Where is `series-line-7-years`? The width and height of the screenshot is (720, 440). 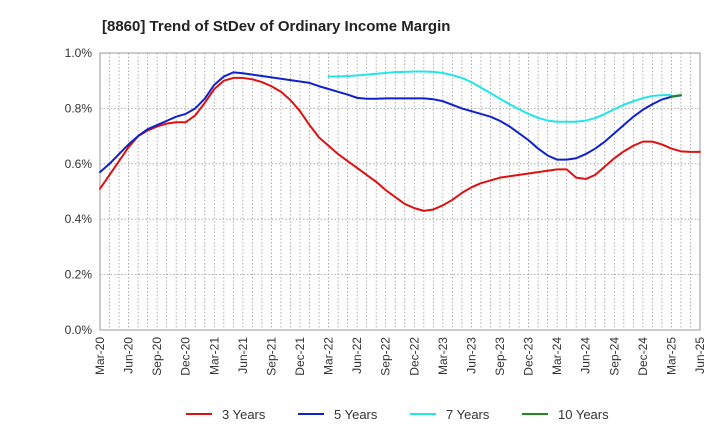 series-line-7-years is located at coordinates (500, 96).